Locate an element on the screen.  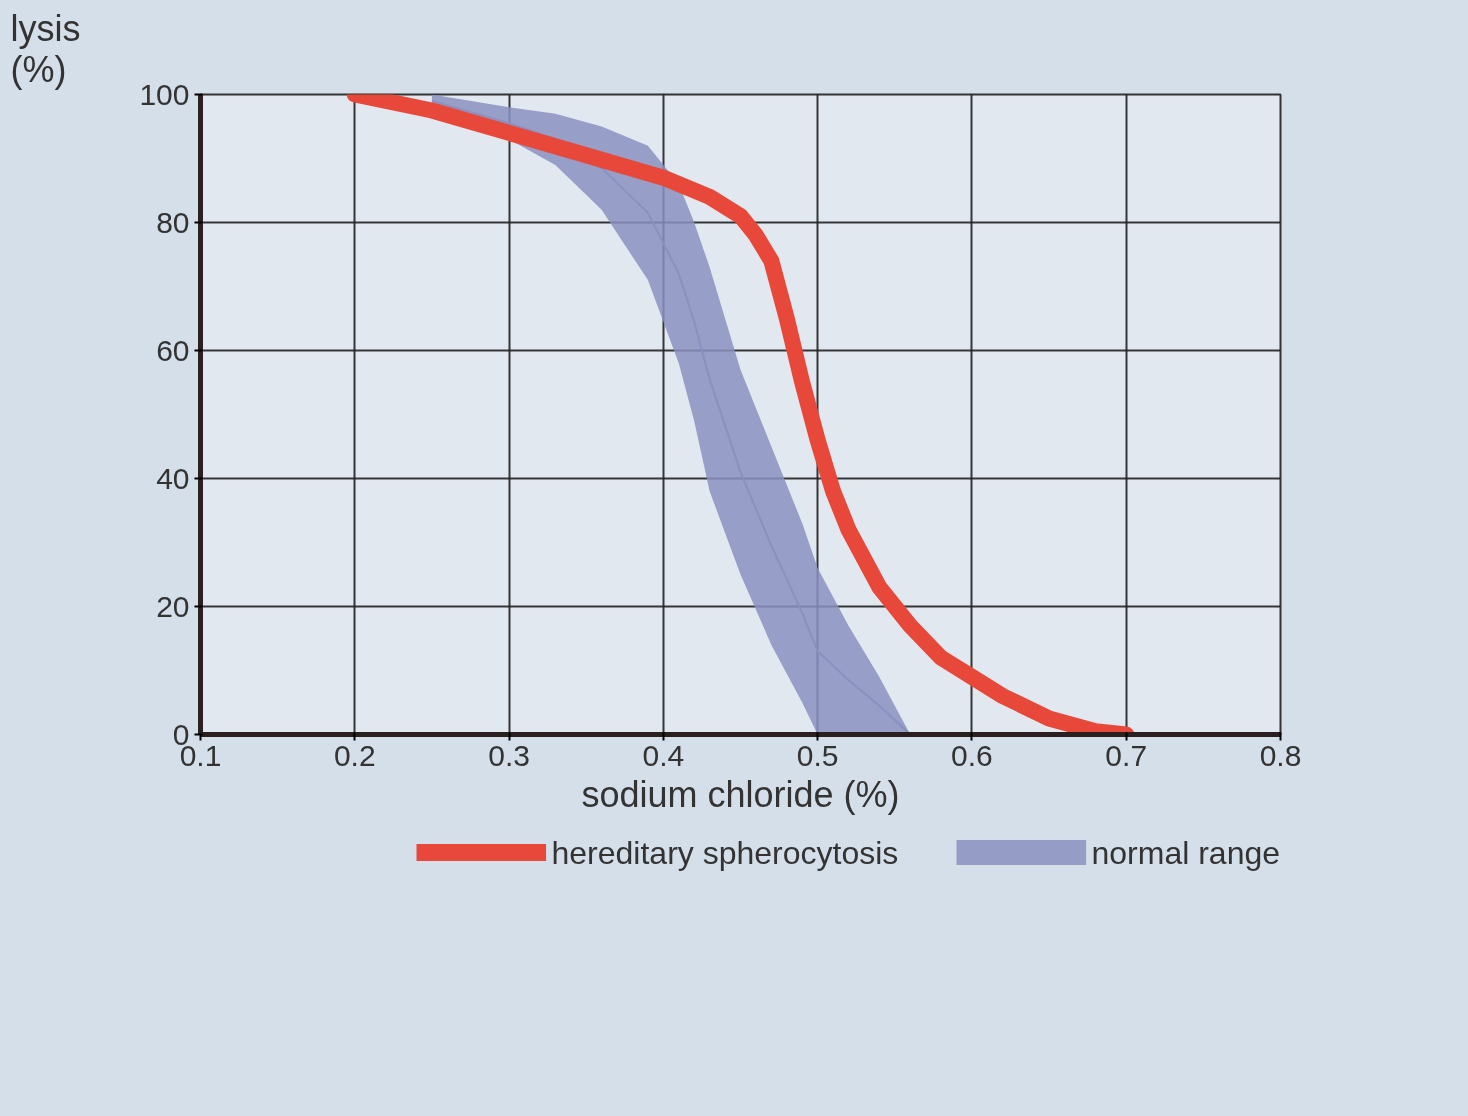
y-tick-label: 20 is located at coordinates (173, 606).